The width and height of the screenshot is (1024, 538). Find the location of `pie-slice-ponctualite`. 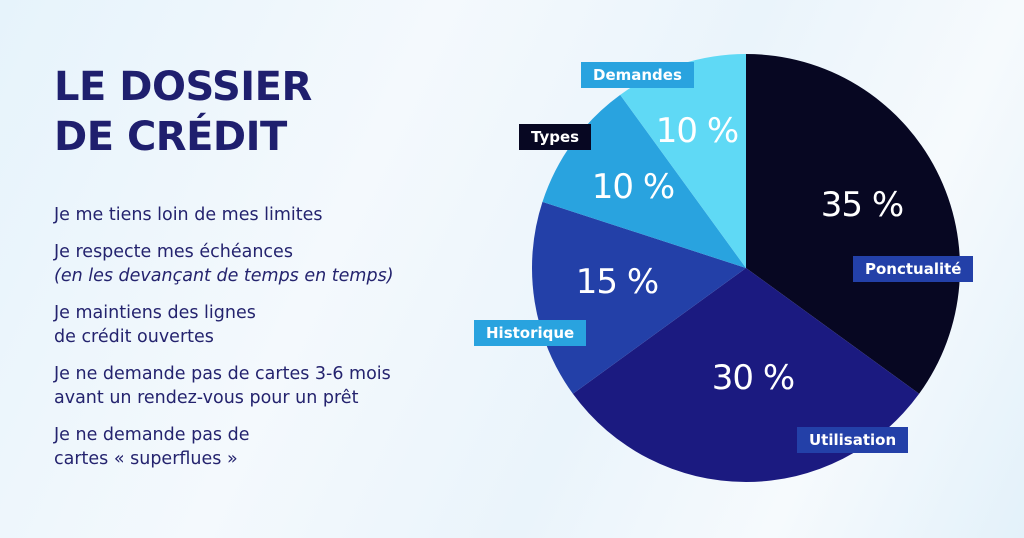

pie-slice-ponctualite is located at coordinates (853, 224).